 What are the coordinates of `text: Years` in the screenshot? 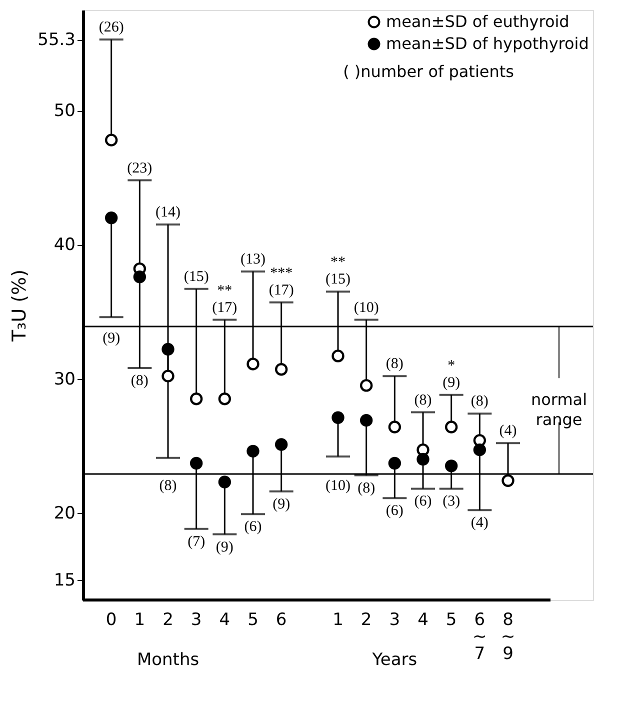 It's located at (394, 660).